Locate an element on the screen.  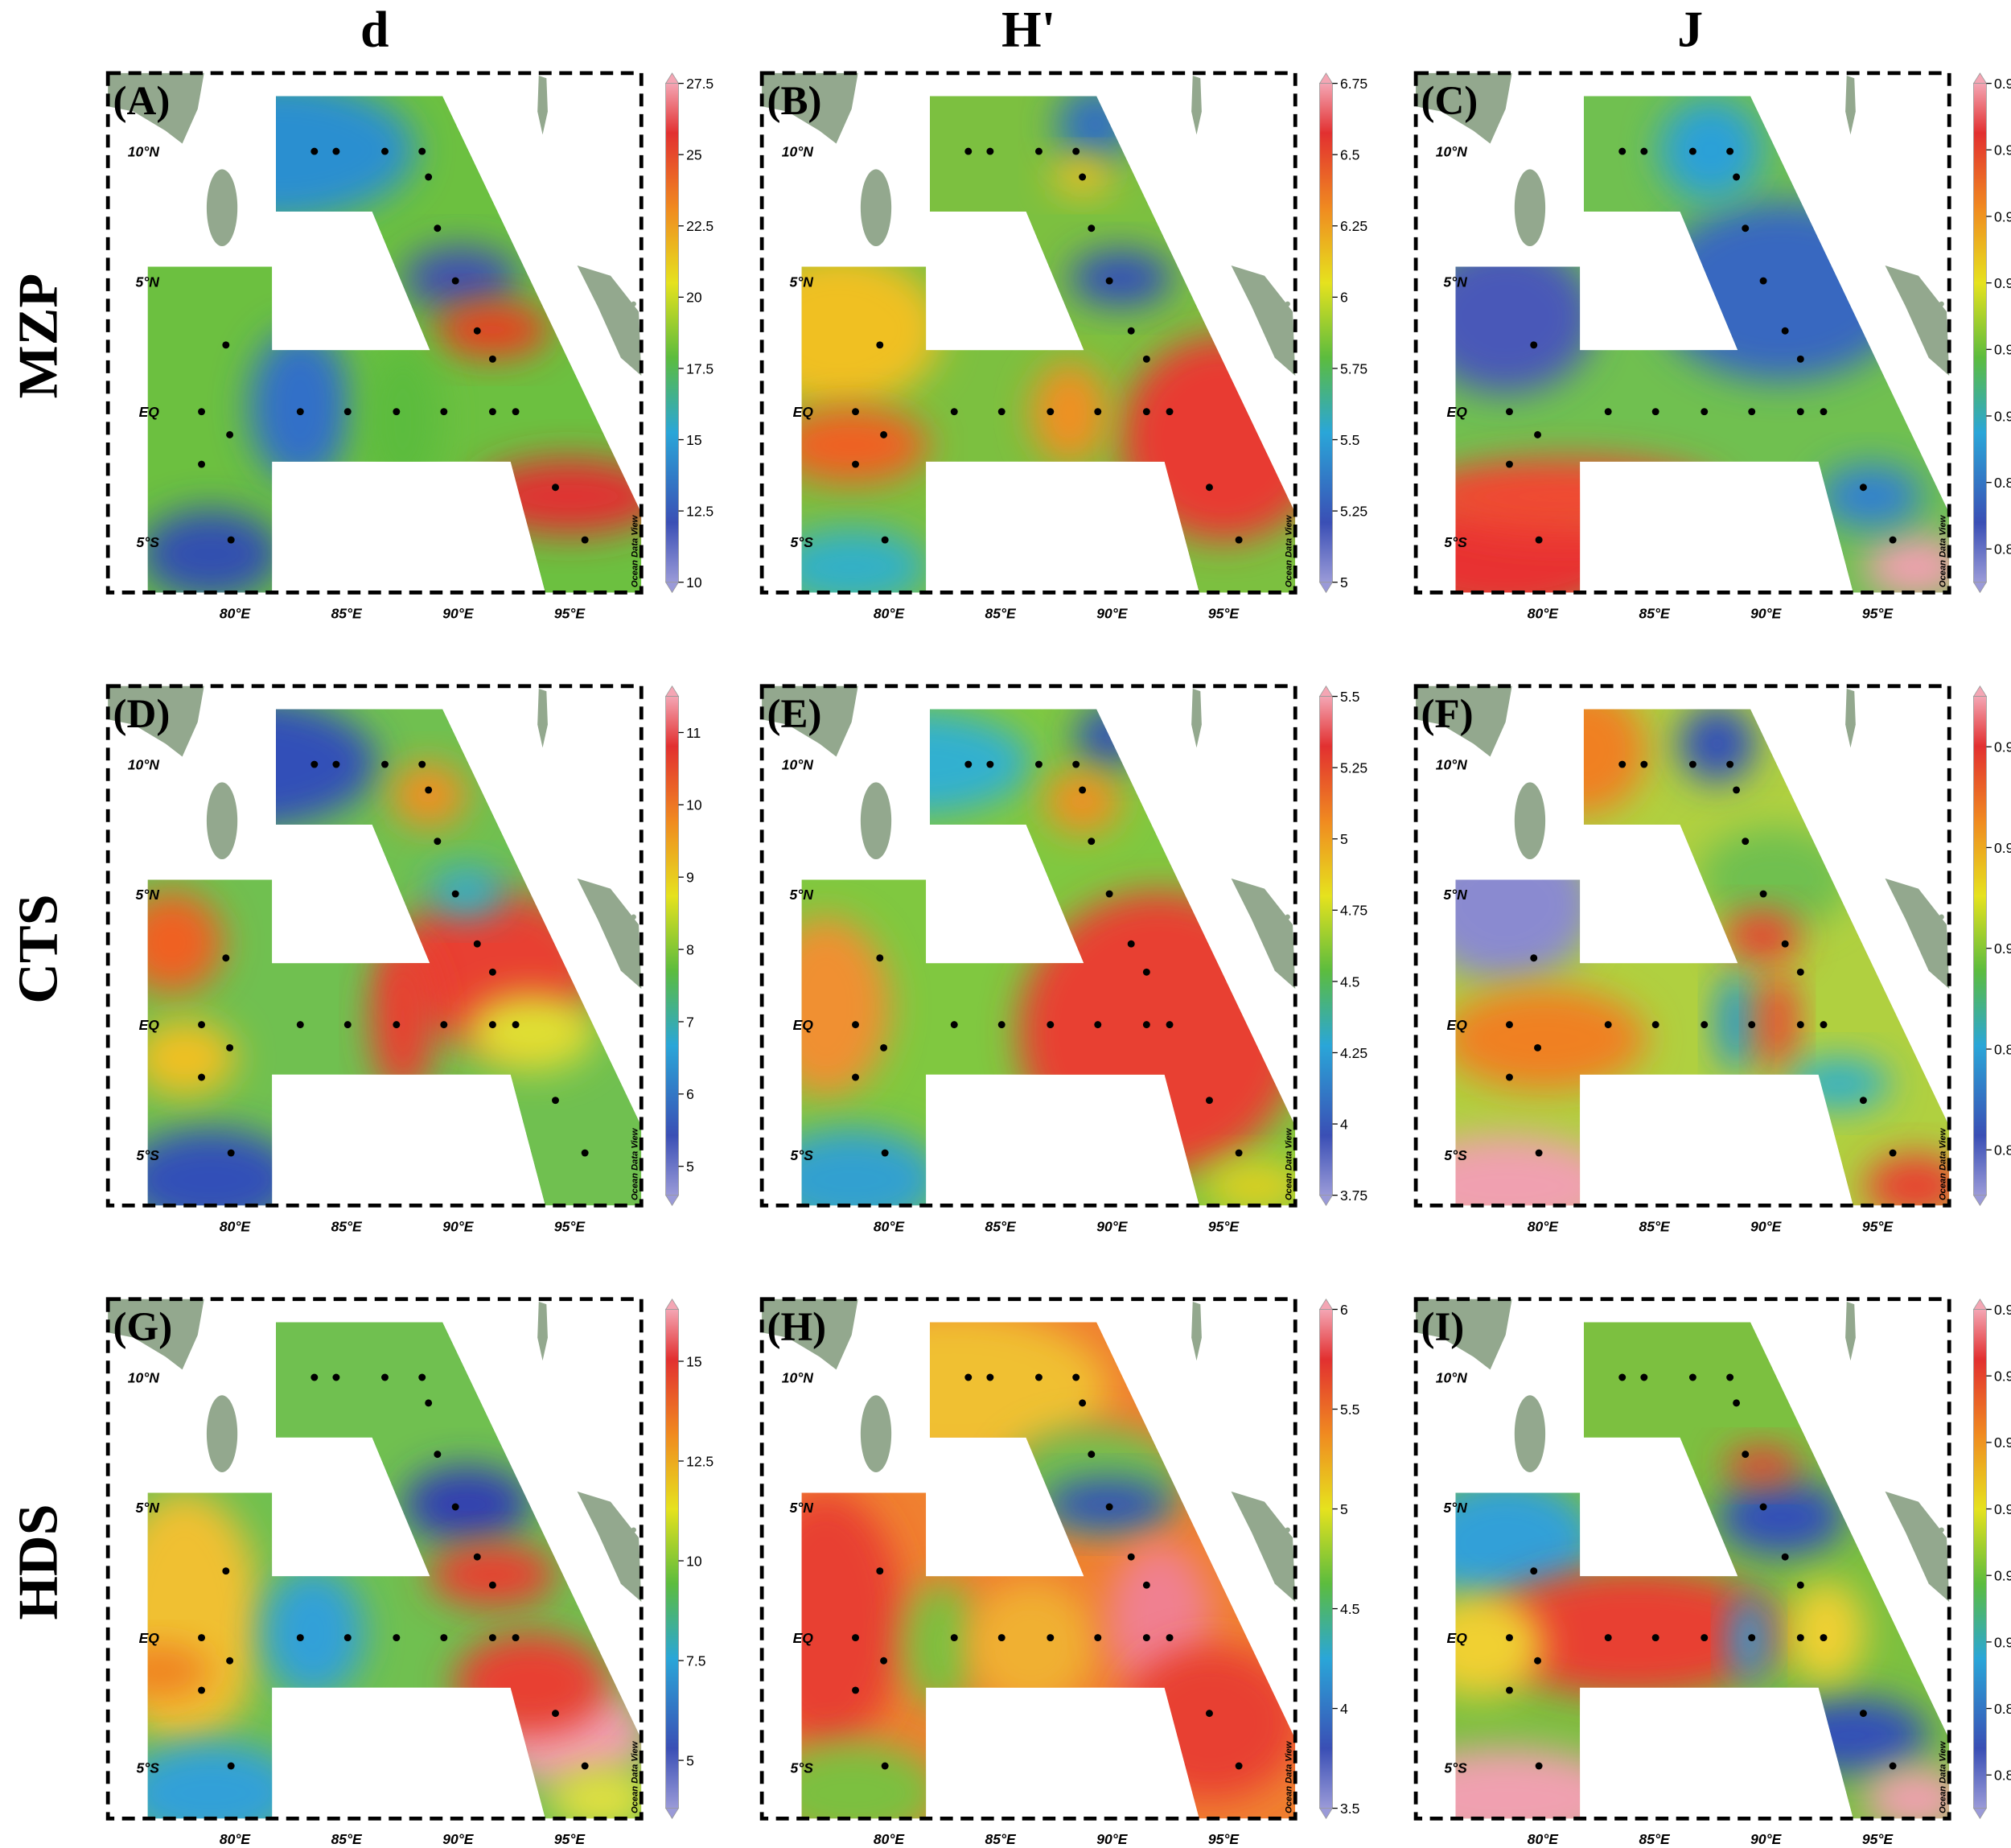
colorbar-tick-label: 0.89 is located at coordinates (2002, 1709).